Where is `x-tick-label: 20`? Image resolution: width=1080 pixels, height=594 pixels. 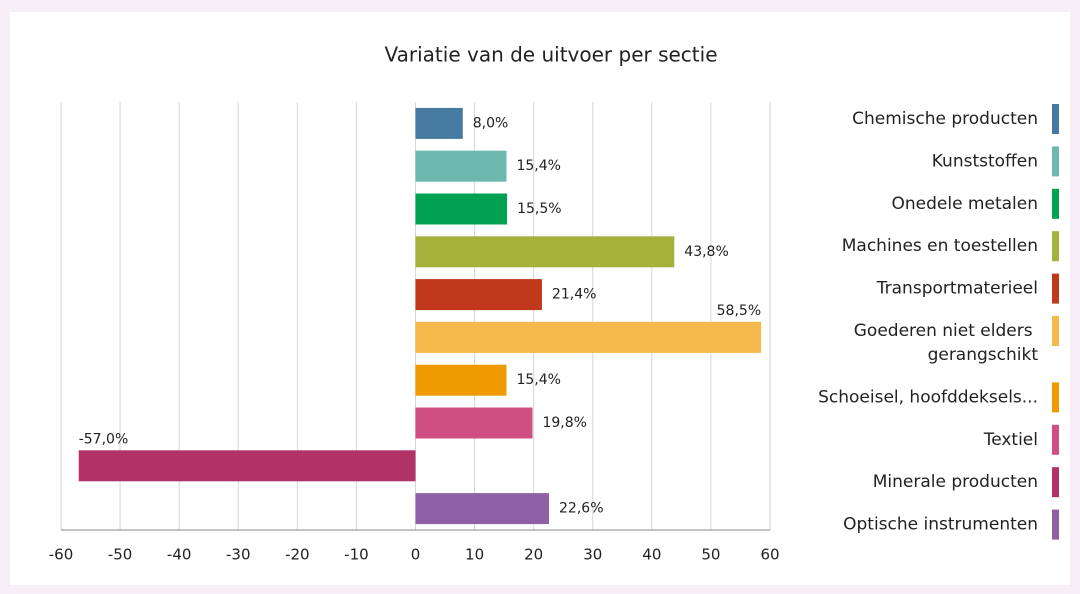
x-tick-label: 20 is located at coordinates (533, 555).